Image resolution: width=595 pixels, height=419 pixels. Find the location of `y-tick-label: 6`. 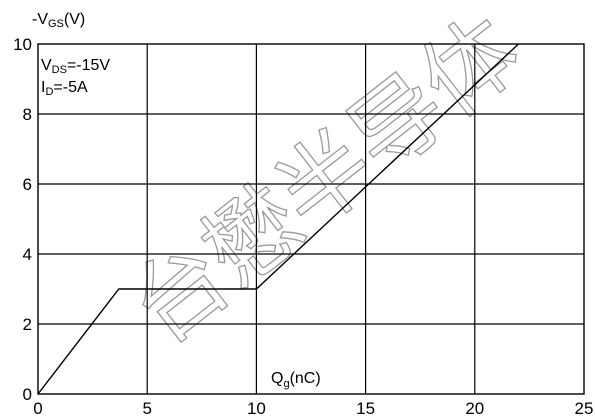

y-tick-label: 6 is located at coordinates (27, 184).